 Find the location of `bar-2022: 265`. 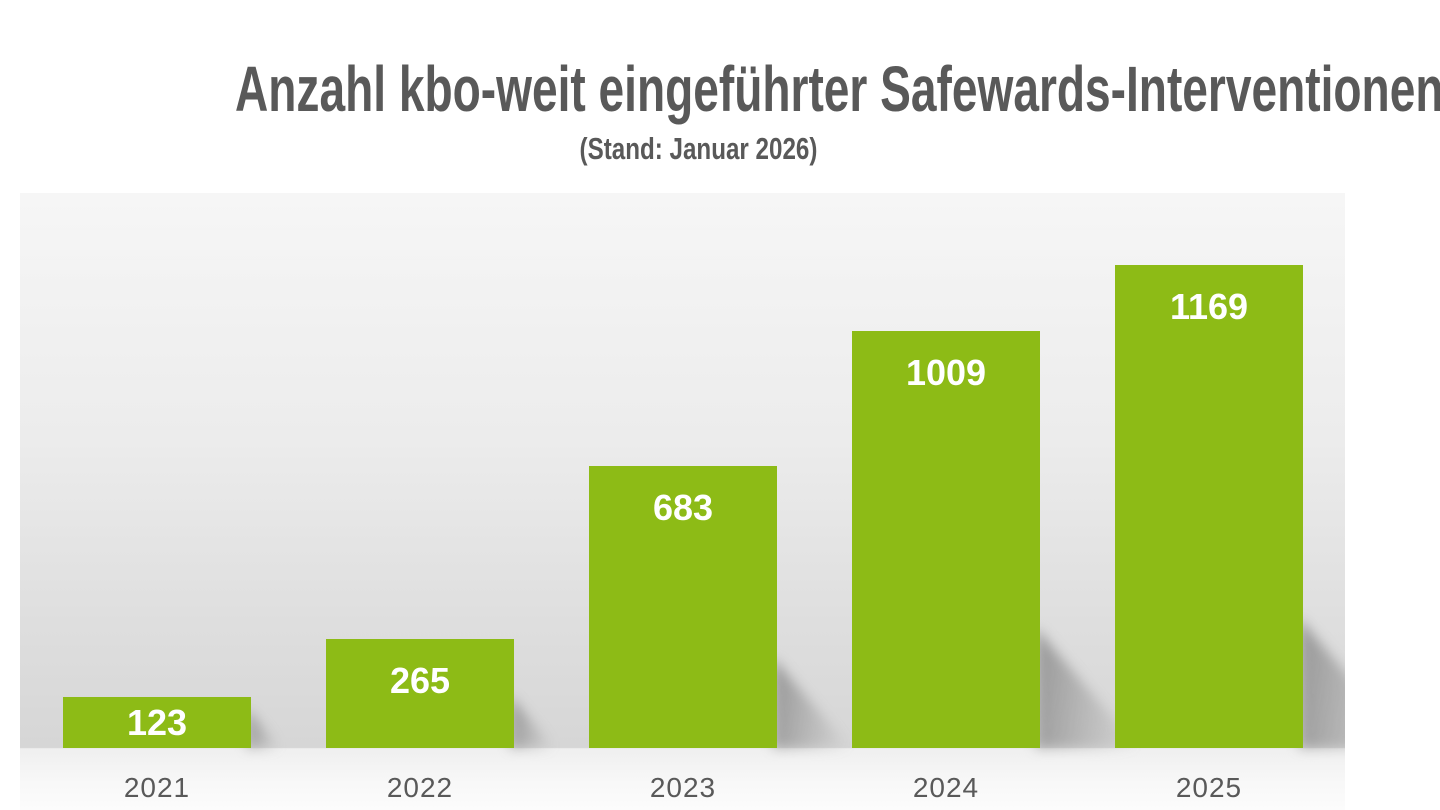

bar-2022: 265 is located at coordinates (420, 693).